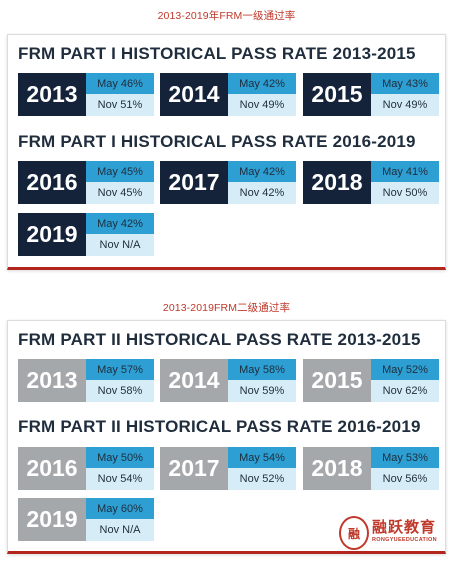  I want to click on tile-may-rate: May 54%, so click(262, 457).